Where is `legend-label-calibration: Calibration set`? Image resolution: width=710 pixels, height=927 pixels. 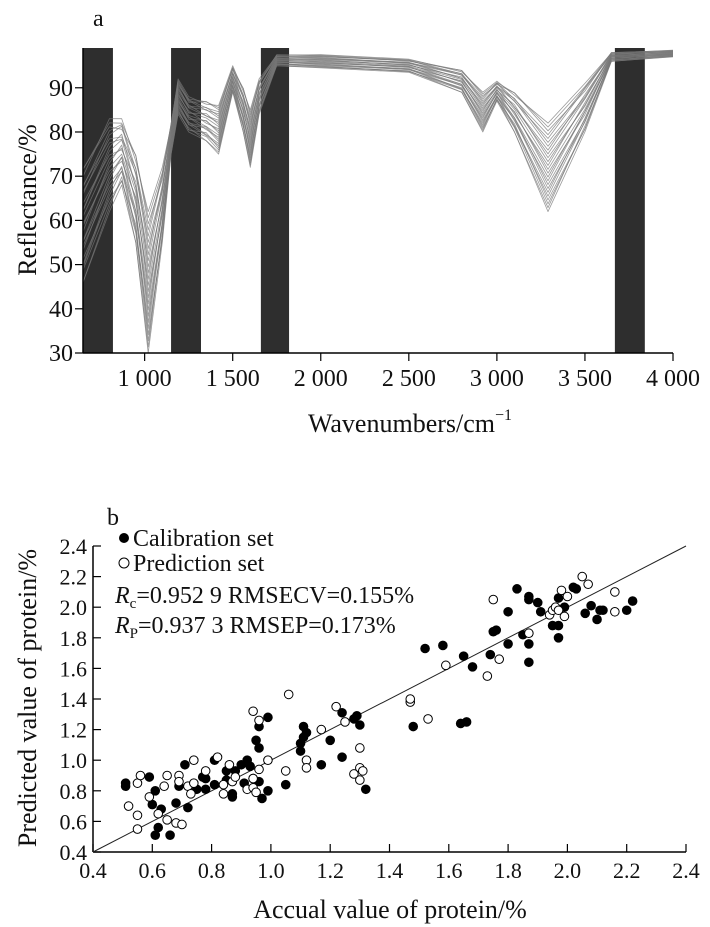 legend-label-calibration: Calibration set is located at coordinates (203, 539).